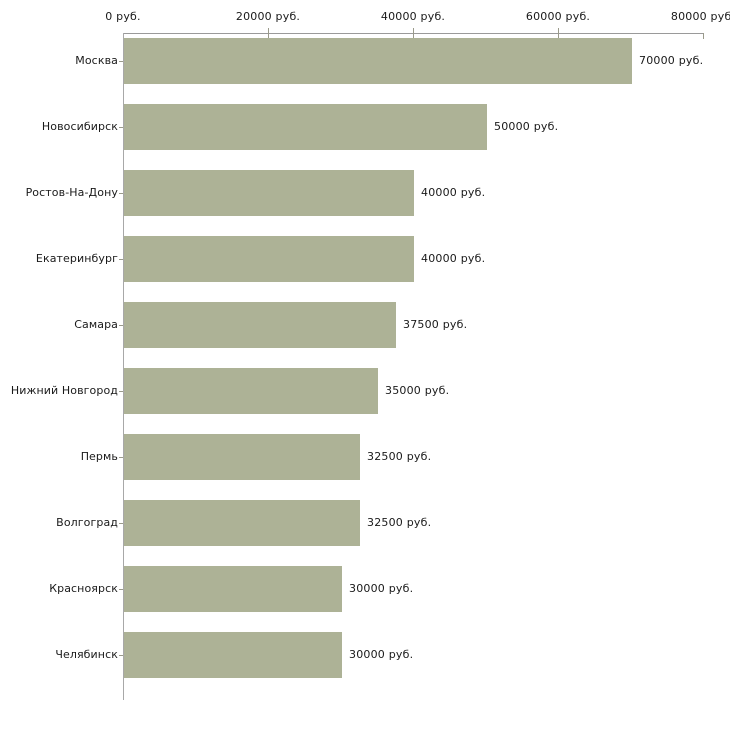 The height and width of the screenshot is (730, 730). Describe the element at coordinates (79, 126) in the screenshot. I see `category-label: Новосибирск` at that location.